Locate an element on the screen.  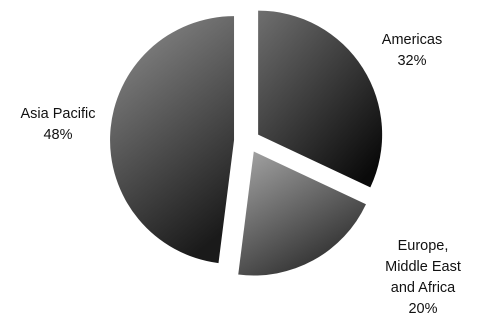
data-label-americas: Americas 32% is located at coordinates (412, 50).